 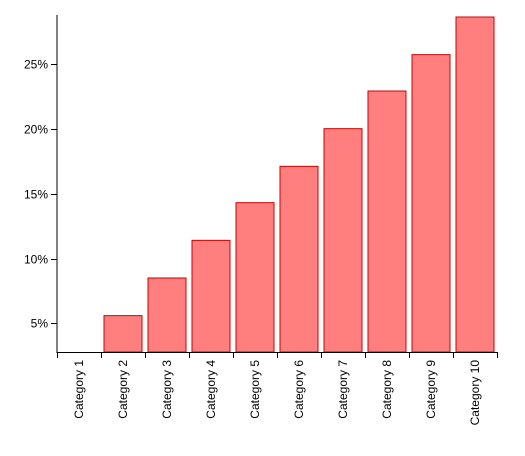 I want to click on y-tick-label-25: 25%, so click(x=36, y=65).